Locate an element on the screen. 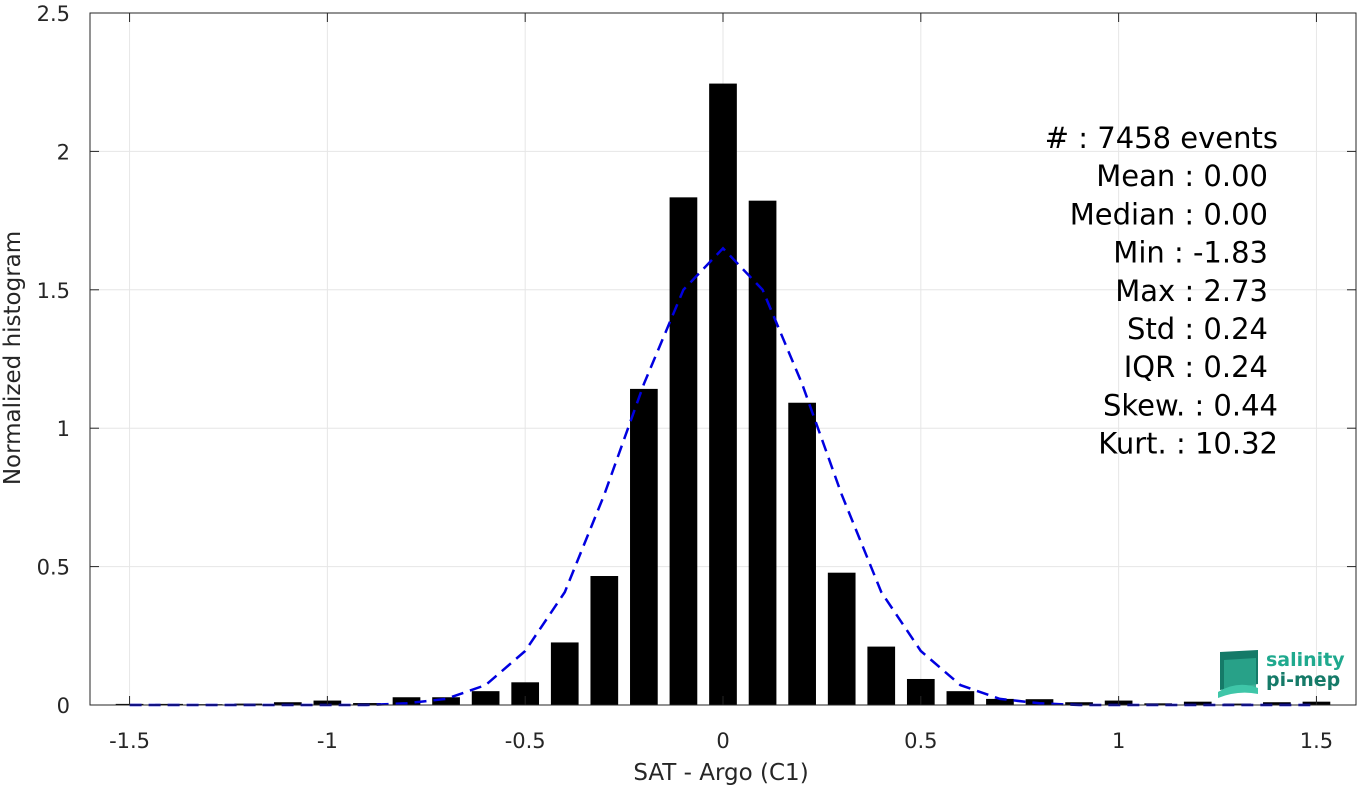 The width and height of the screenshot is (1367, 787). stats-line: Max : 2.73 is located at coordinates (1191, 291).